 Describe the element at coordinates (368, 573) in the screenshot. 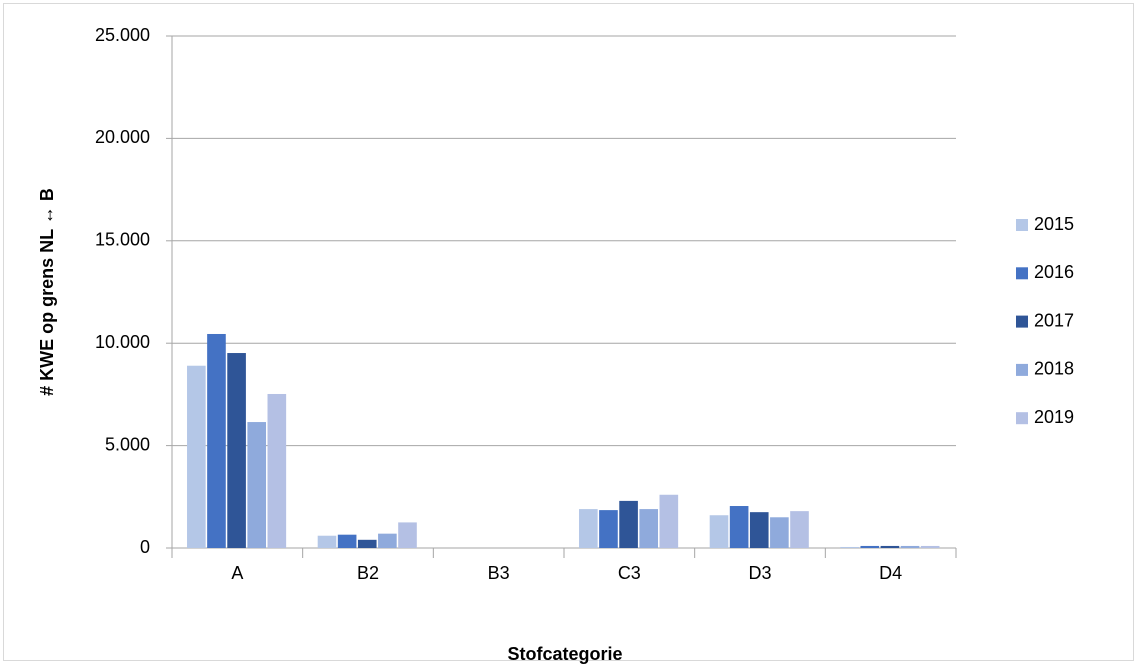

I see `x-tick-label: B2` at that location.